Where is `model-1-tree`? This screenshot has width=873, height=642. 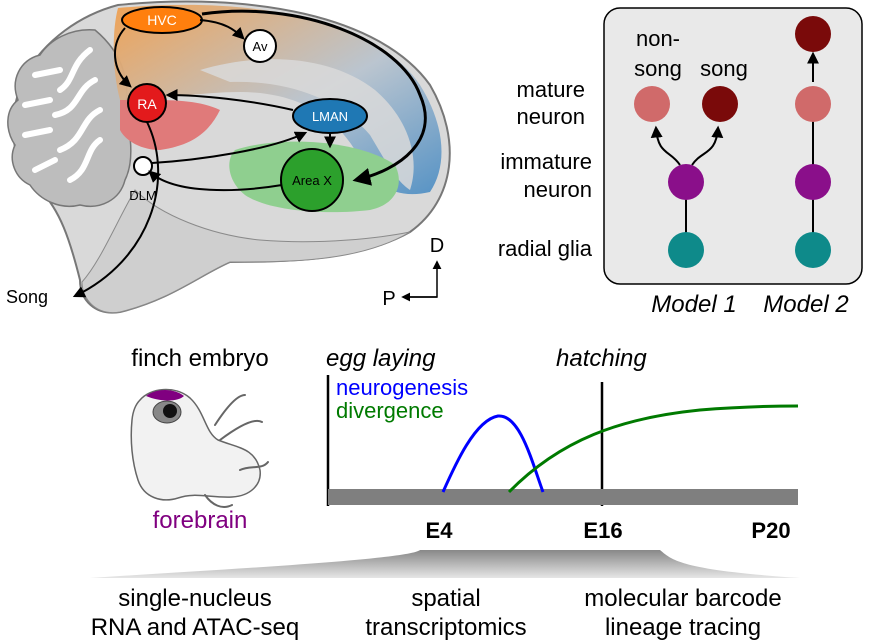
model-1-tree is located at coordinates (686, 177).